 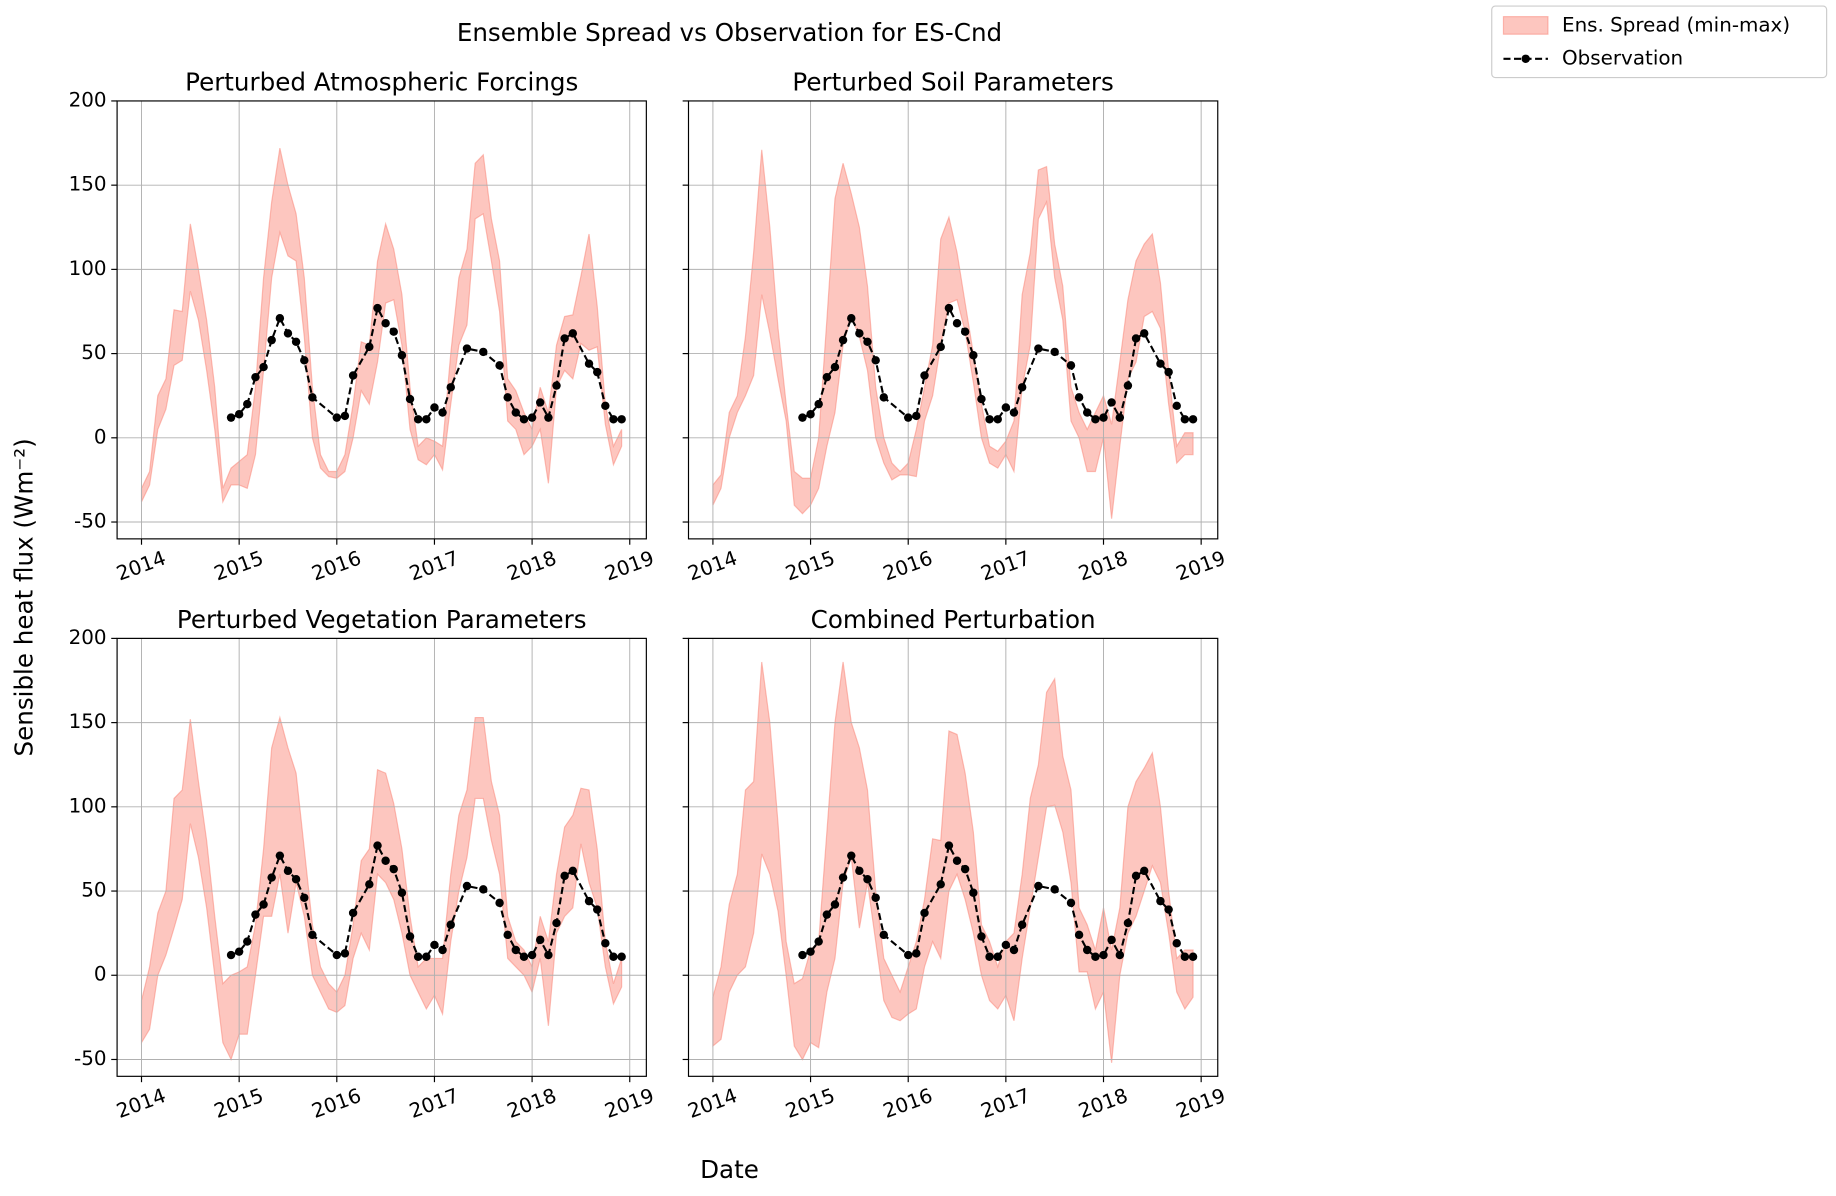 What do you see at coordinates (88, 184) in the screenshot?
I see `y-tick-label: 150` at bounding box center [88, 184].